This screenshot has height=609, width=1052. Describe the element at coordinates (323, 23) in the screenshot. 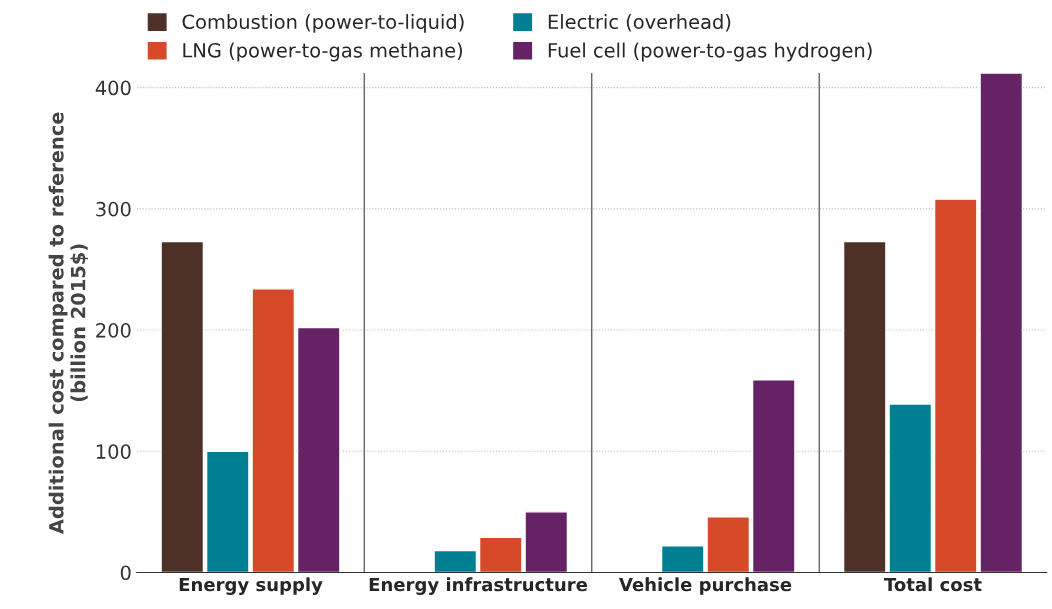

I see `legend-label: Combustion (power-to-liquid)` at that location.